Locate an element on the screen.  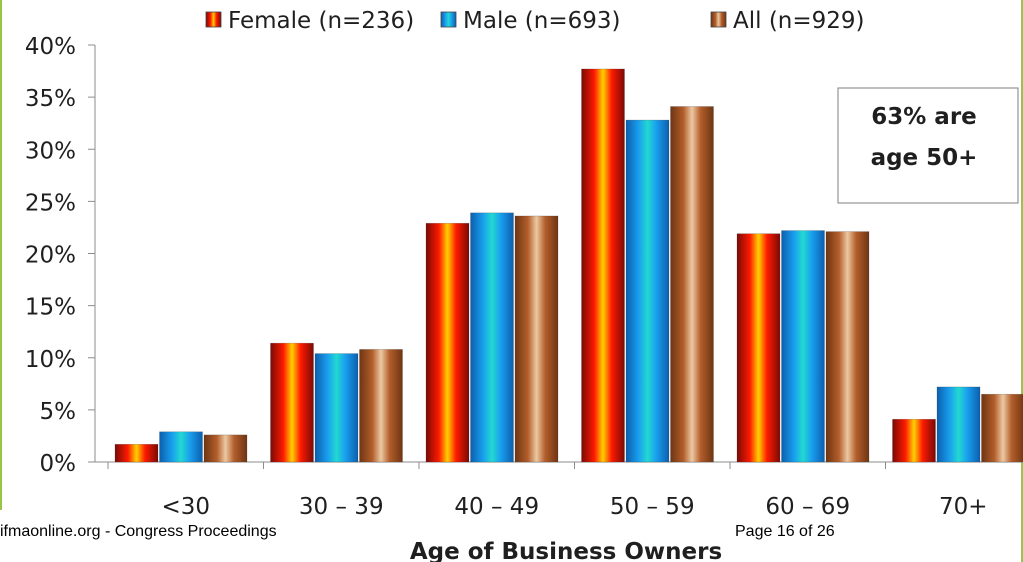
x-tick-label: <30 is located at coordinates (185, 507).